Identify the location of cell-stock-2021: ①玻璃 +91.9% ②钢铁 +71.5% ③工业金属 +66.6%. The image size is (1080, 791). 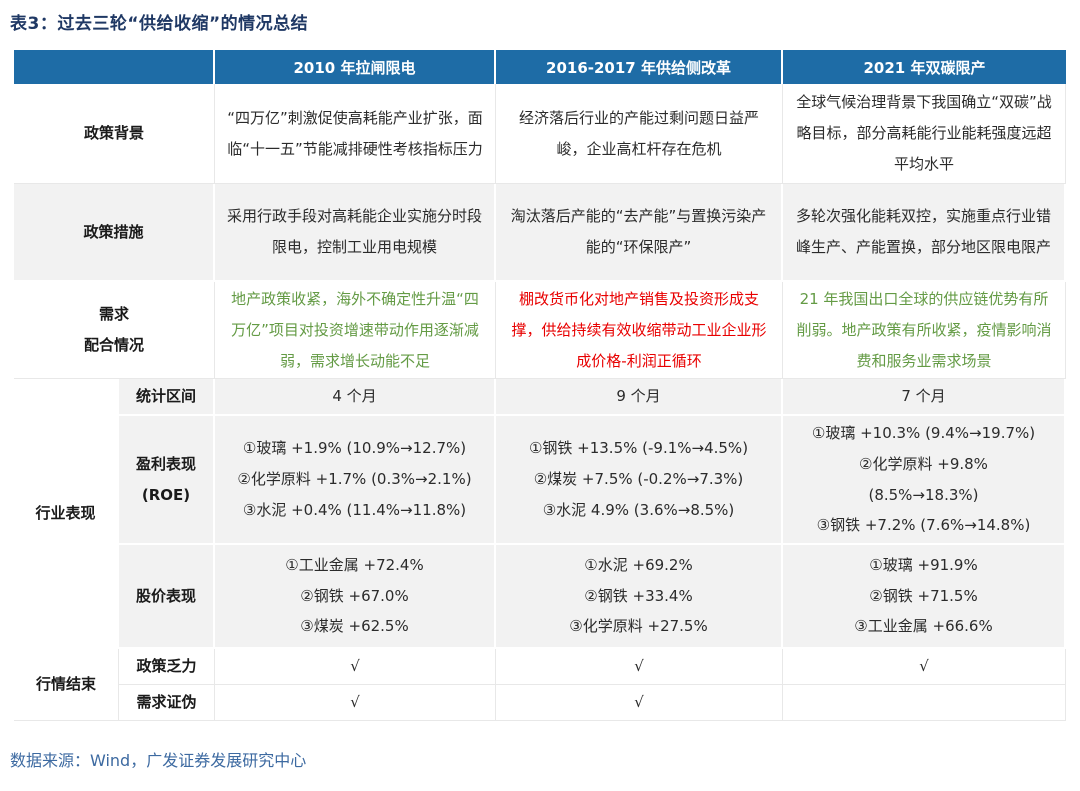
(924, 597).